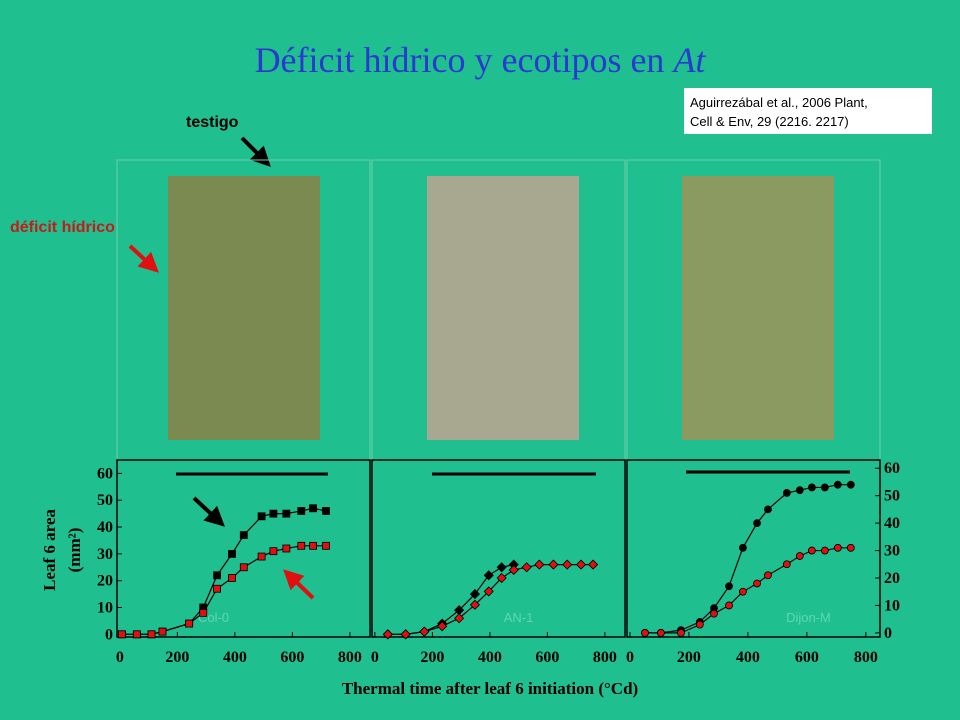 The height and width of the screenshot is (720, 960). What do you see at coordinates (808, 111) in the screenshot?
I see `citation-box` at bounding box center [808, 111].